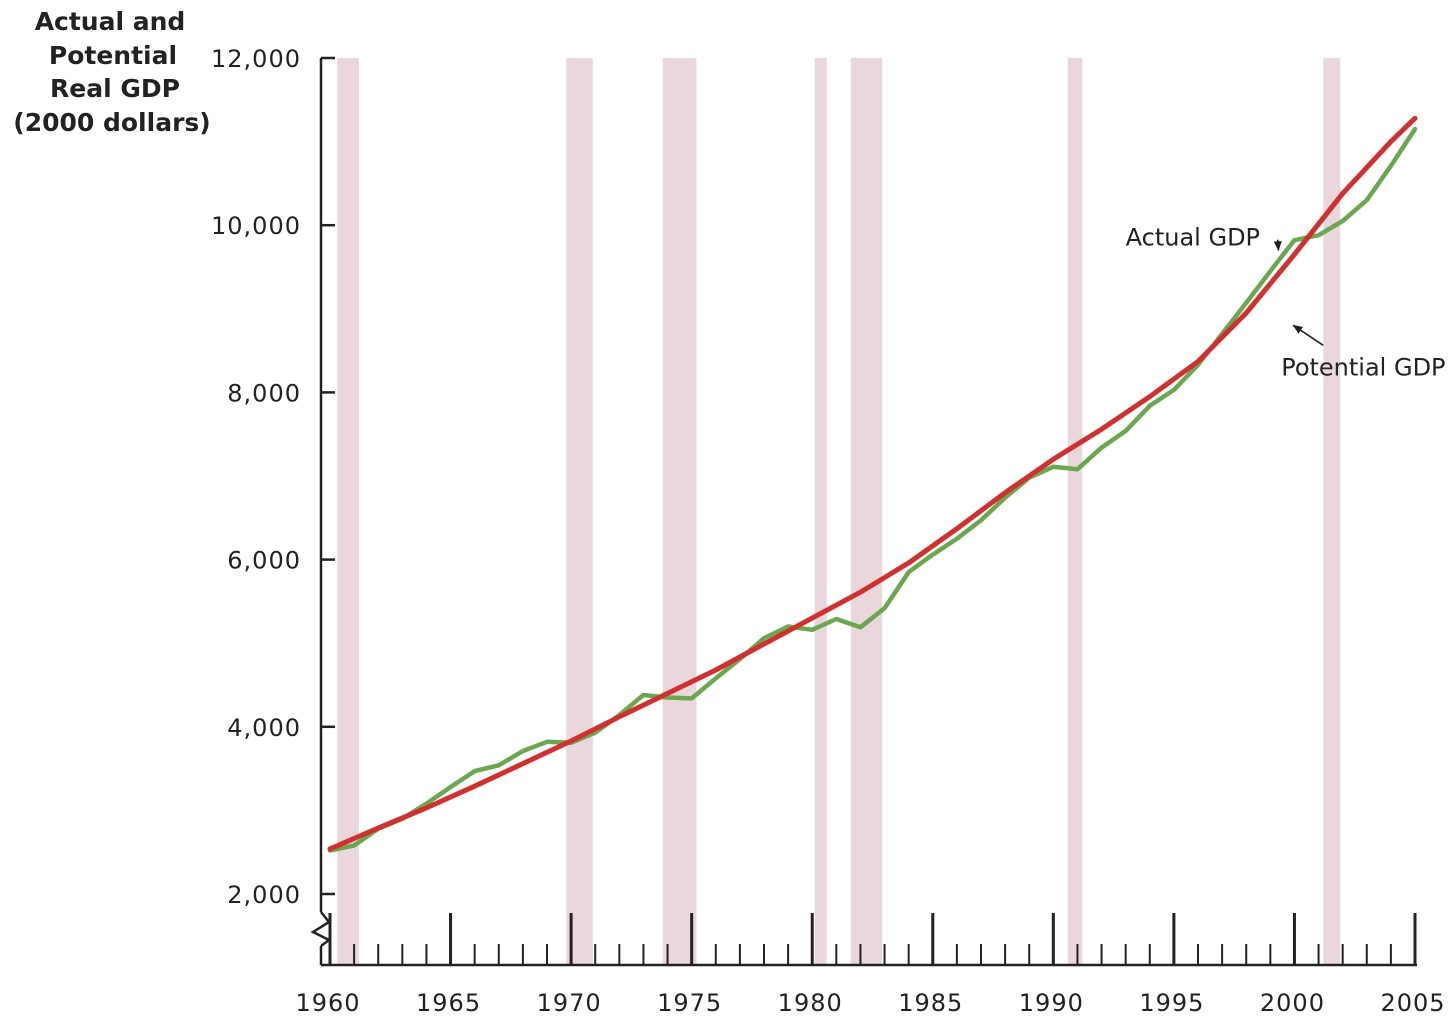 This screenshot has width=1456, height=1021. Describe the element at coordinates (1308, 335) in the screenshot. I see `potential-gdp-arrow` at that location.